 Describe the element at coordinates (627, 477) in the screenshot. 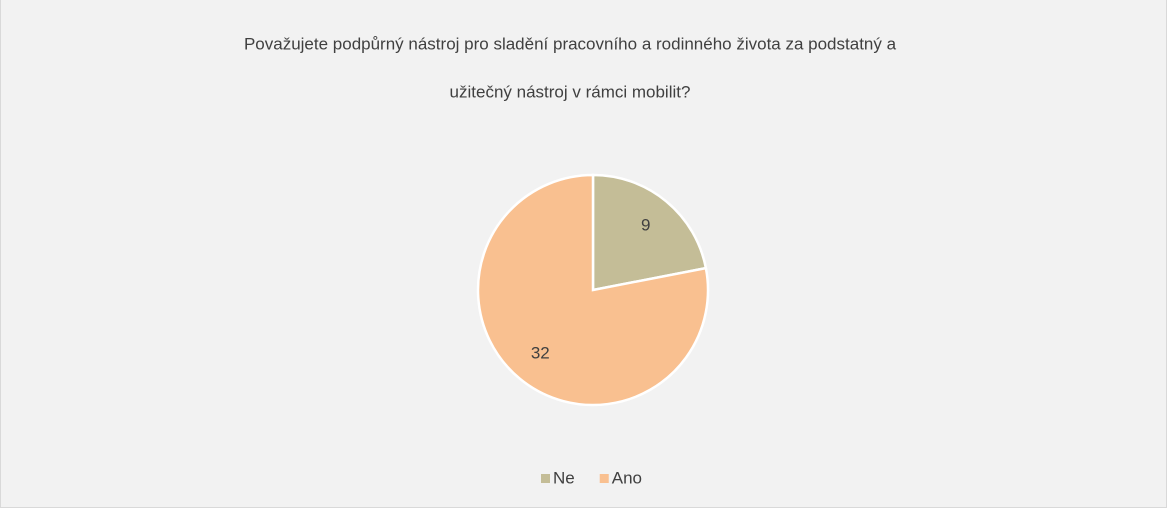

I see `legend-label: Ano` at that location.